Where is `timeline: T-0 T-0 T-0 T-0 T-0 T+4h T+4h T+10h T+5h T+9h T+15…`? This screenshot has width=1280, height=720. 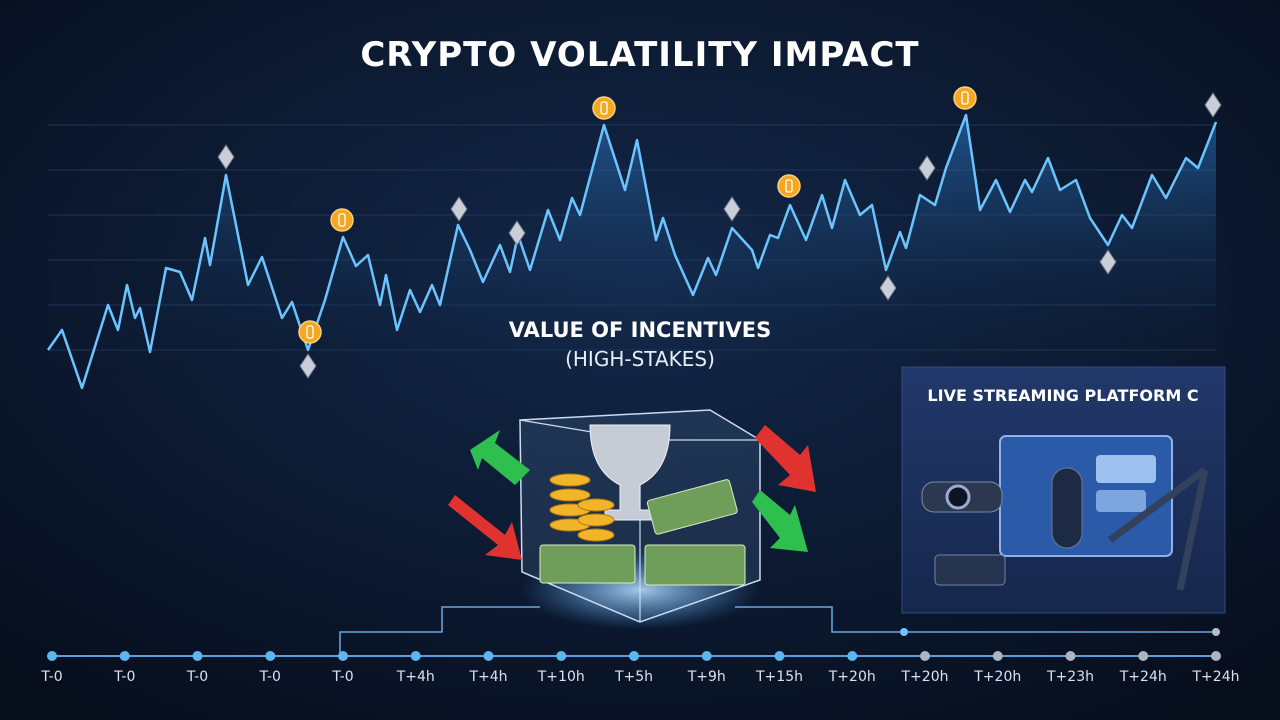
timeline: T-0 T-0 T-0 T-0 T-0 T+4h T+4h T+10h T+5h T+9h T+15… is located at coordinates (639, 668).